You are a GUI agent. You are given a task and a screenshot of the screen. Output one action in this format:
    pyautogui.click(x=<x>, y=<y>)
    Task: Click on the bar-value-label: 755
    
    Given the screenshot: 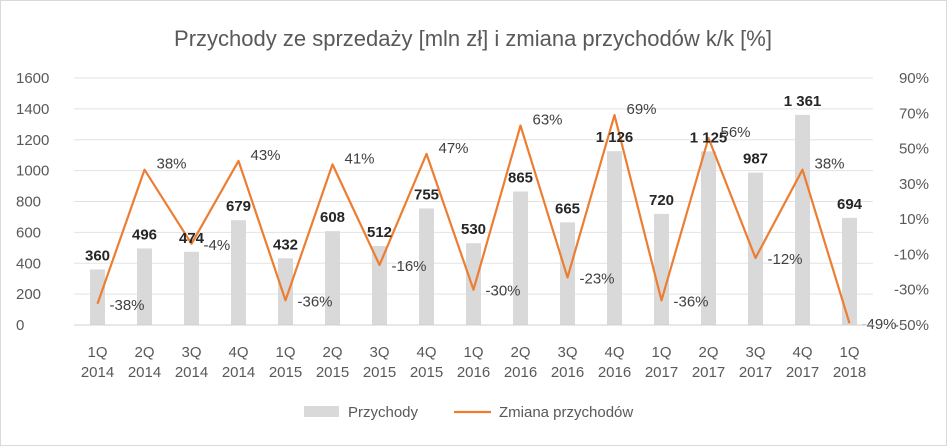 What is the action you would take?
    pyautogui.click(x=426, y=194)
    